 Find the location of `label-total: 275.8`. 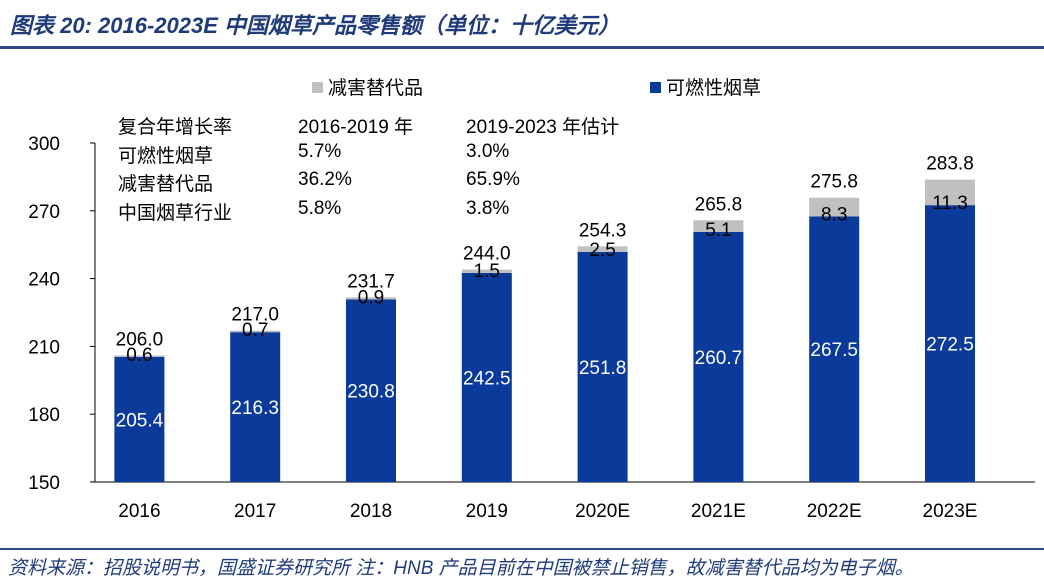

label-total: 275.8 is located at coordinates (834, 182).